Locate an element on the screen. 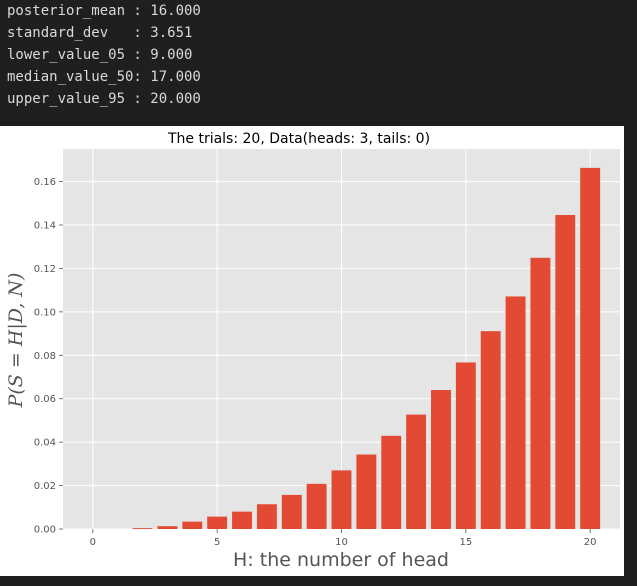 Image resolution: width=637 pixels, height=586 pixels. console-line-posterior-mean: posterior_mean : 16.000 is located at coordinates (104, 11).